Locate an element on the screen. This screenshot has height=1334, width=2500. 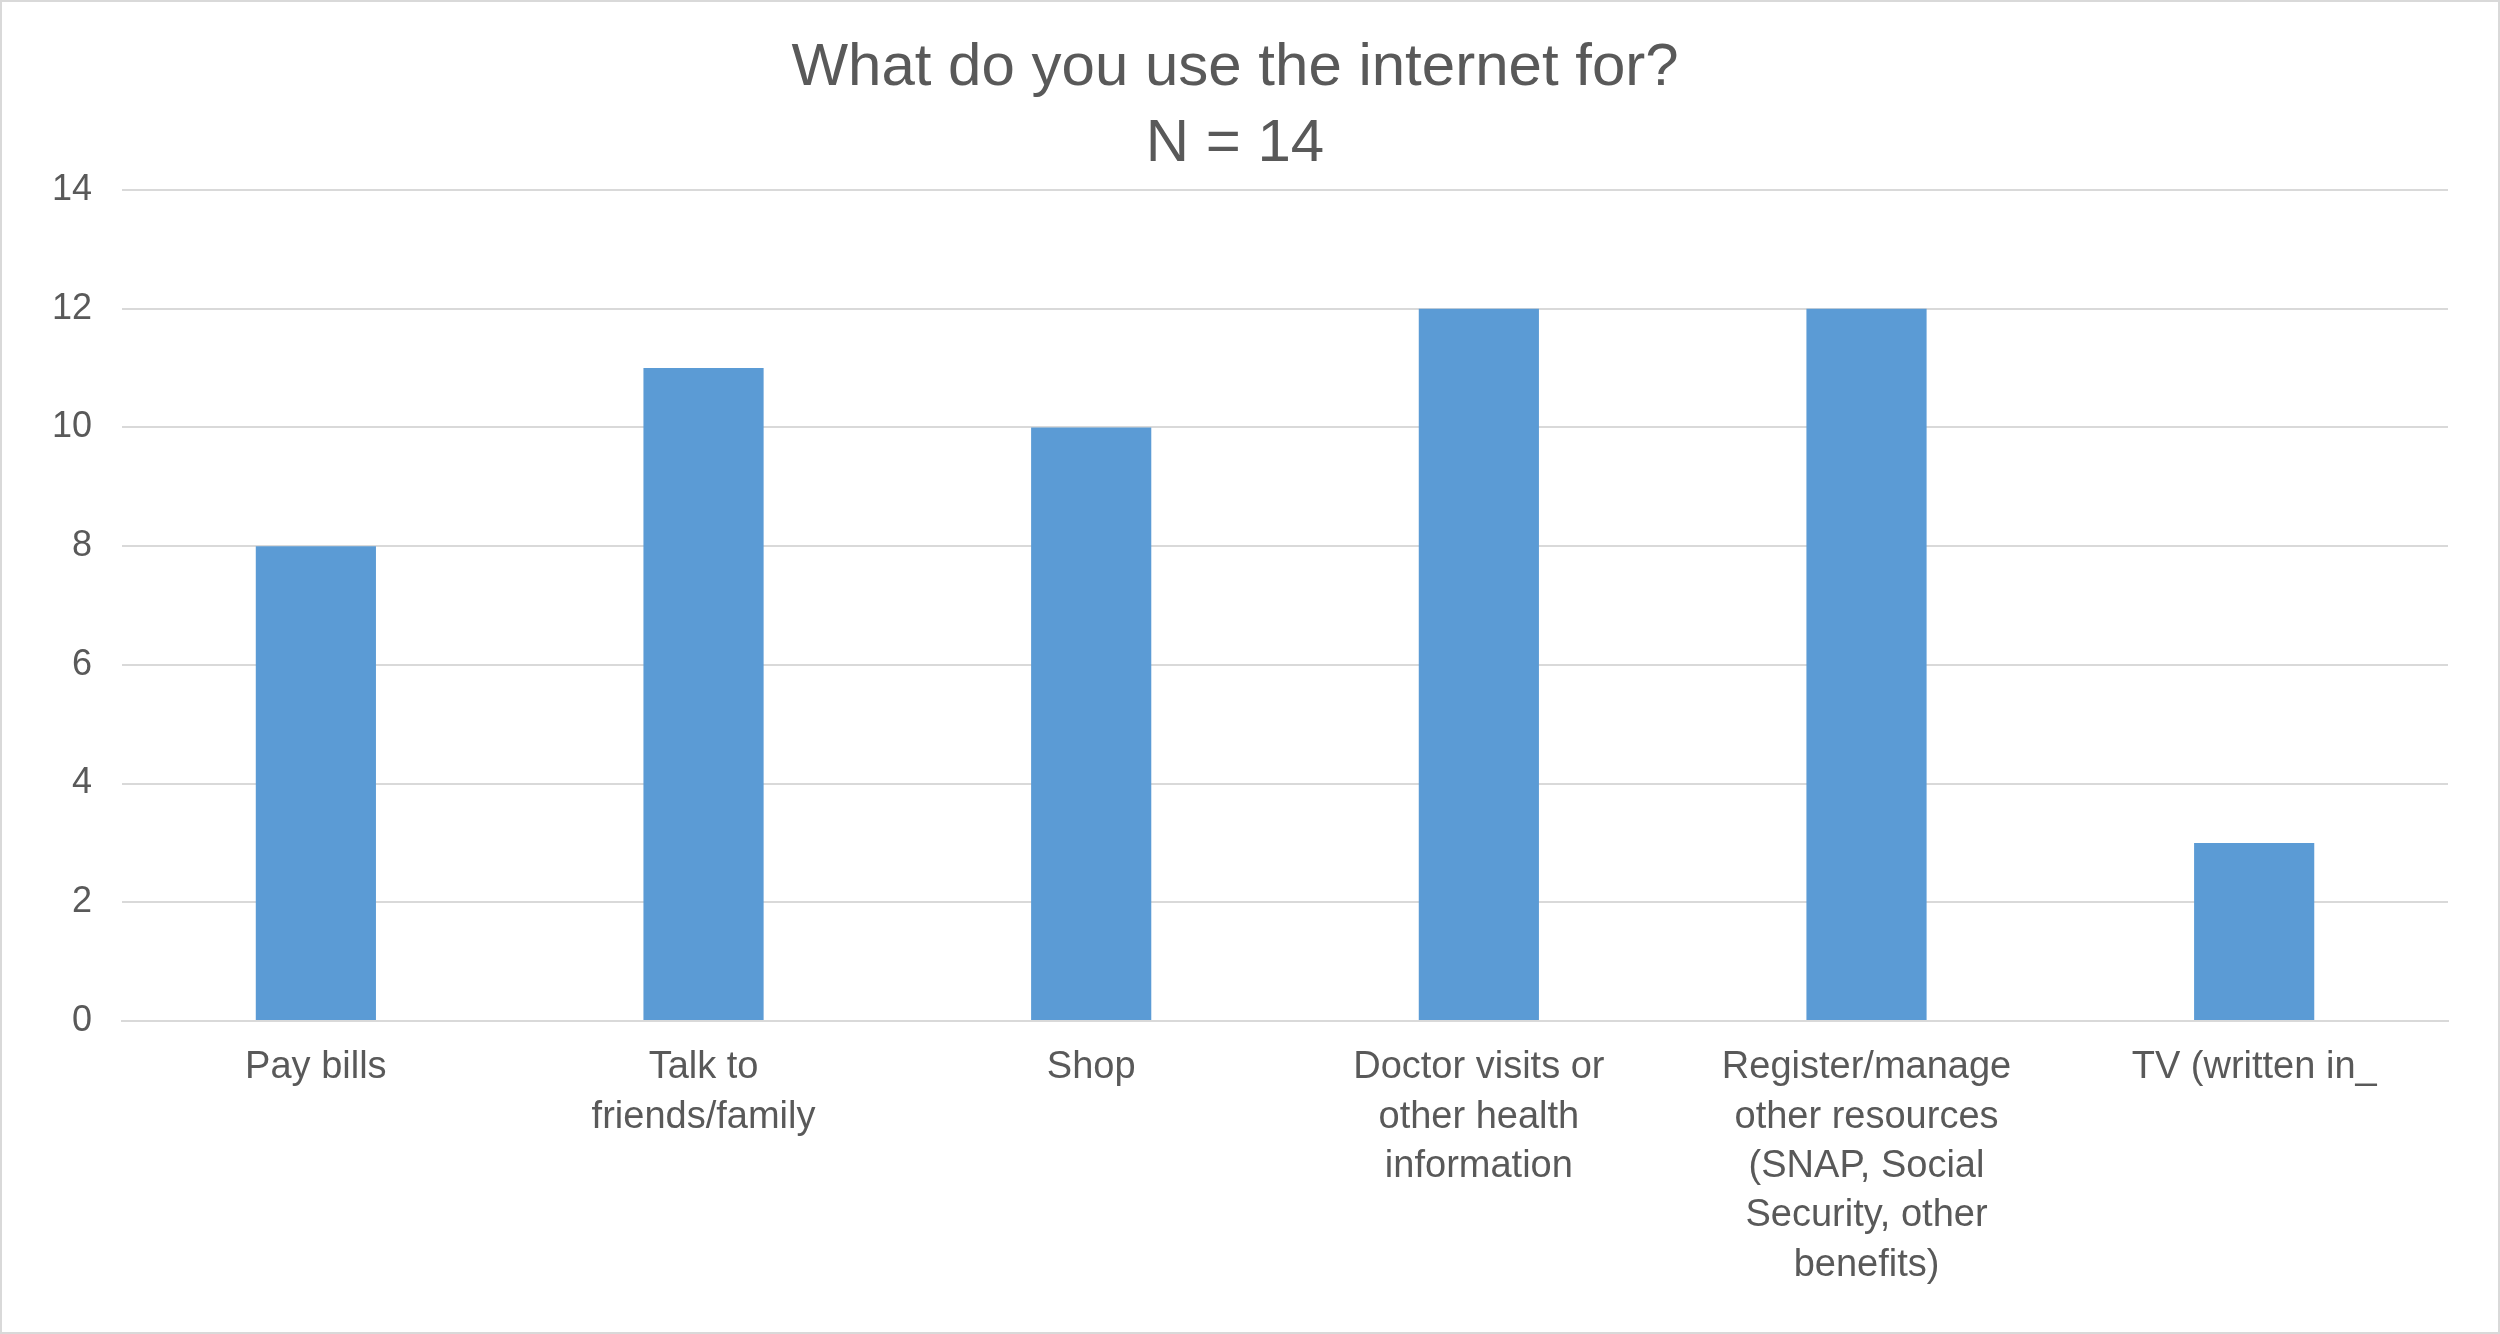
x-tick-label: Doctor visits or other health information is located at coordinates (1479, 1114).